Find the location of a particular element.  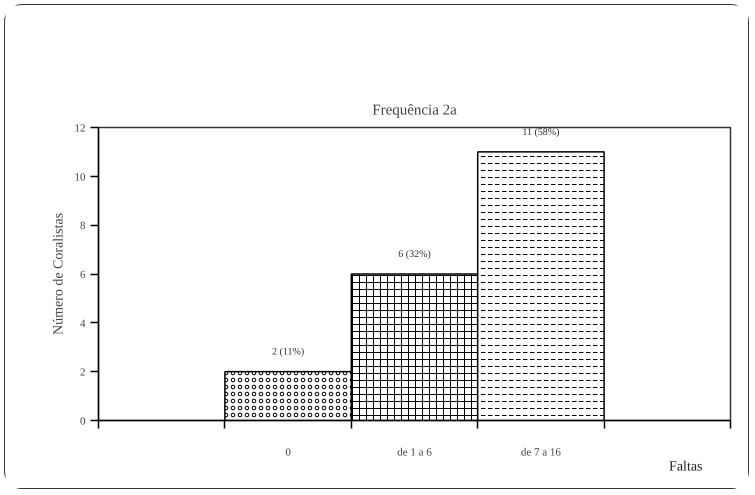

y-tick-label: 2 is located at coordinates (83, 372).